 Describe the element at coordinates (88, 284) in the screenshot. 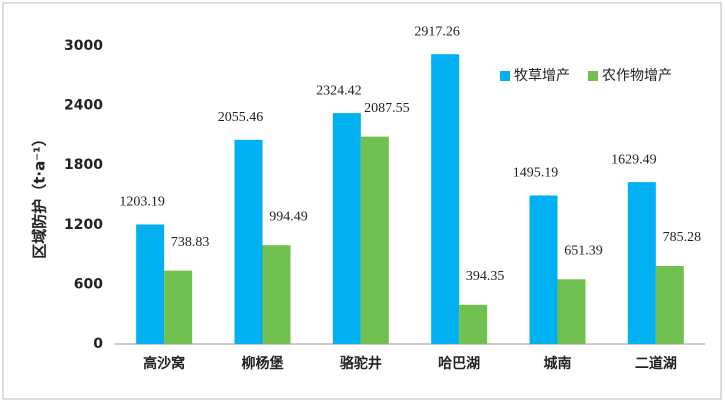

I see `y-tick-label: 600` at that location.